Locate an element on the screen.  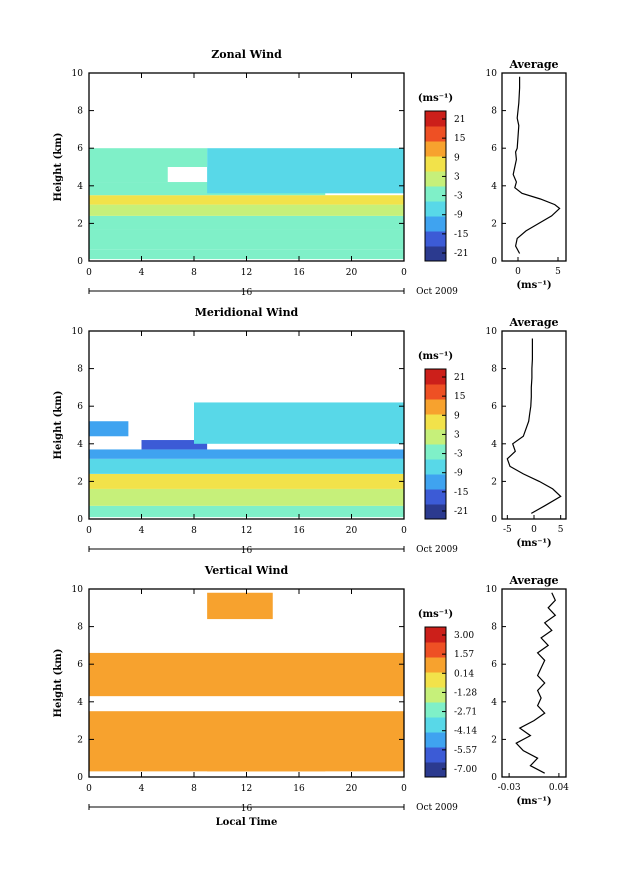
colorbar-tick-label: -1.28 is located at coordinates (465, 693).